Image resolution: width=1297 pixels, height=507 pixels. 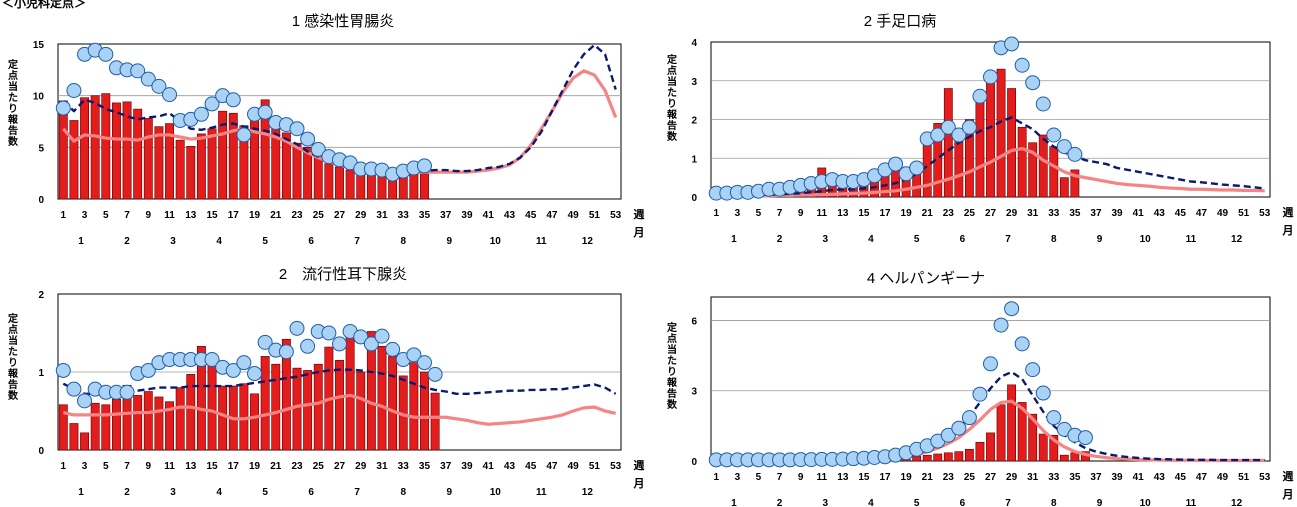 What do you see at coordinates (541, 492) in the screenshot?
I see `month-label: 11` at bounding box center [541, 492].